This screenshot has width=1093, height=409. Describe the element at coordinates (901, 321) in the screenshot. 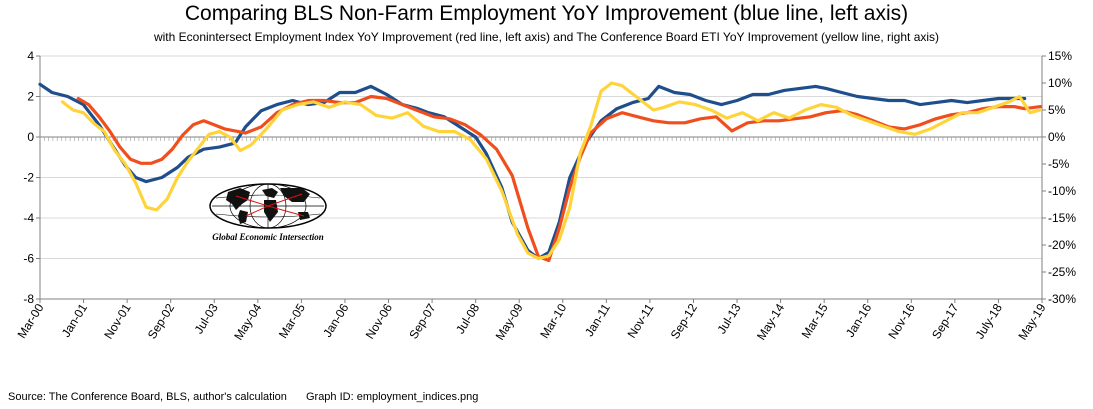

I see `x-tick-label: Nov-16` at that location.